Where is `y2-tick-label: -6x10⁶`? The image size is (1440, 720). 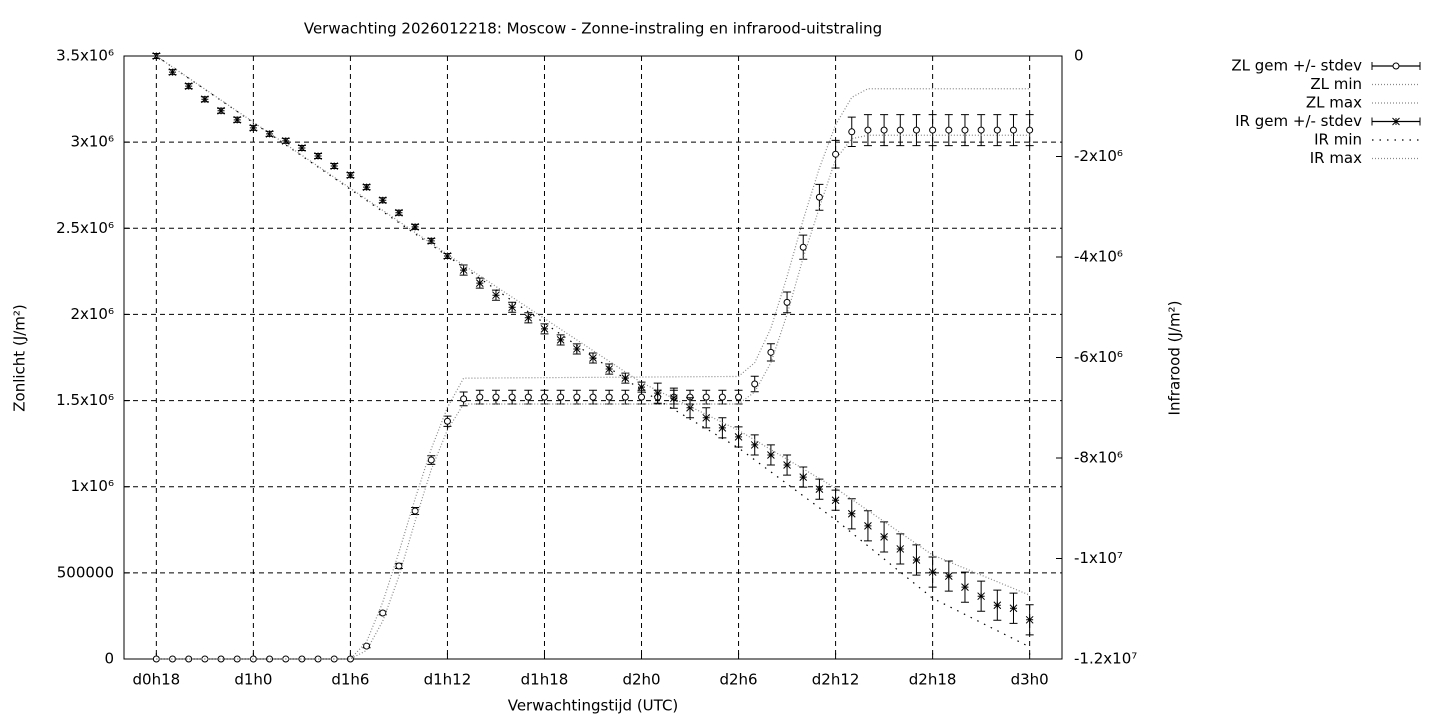 y2-tick-label: -6x10⁶ is located at coordinates (1098, 357).